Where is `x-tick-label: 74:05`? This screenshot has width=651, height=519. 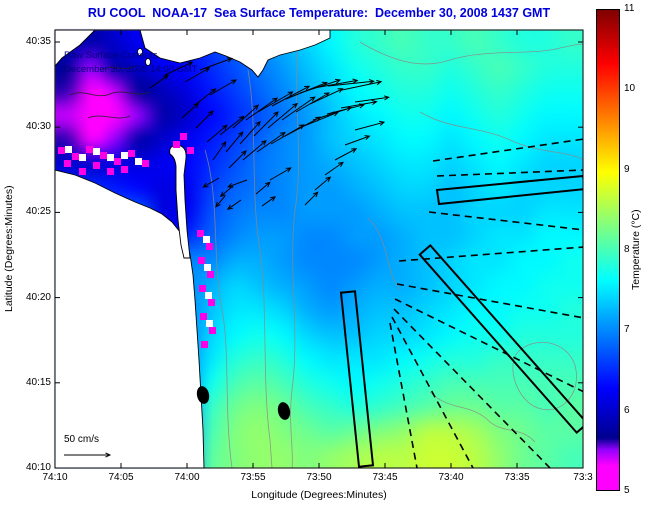
x-tick-label: 74:05 is located at coordinates (121, 477).